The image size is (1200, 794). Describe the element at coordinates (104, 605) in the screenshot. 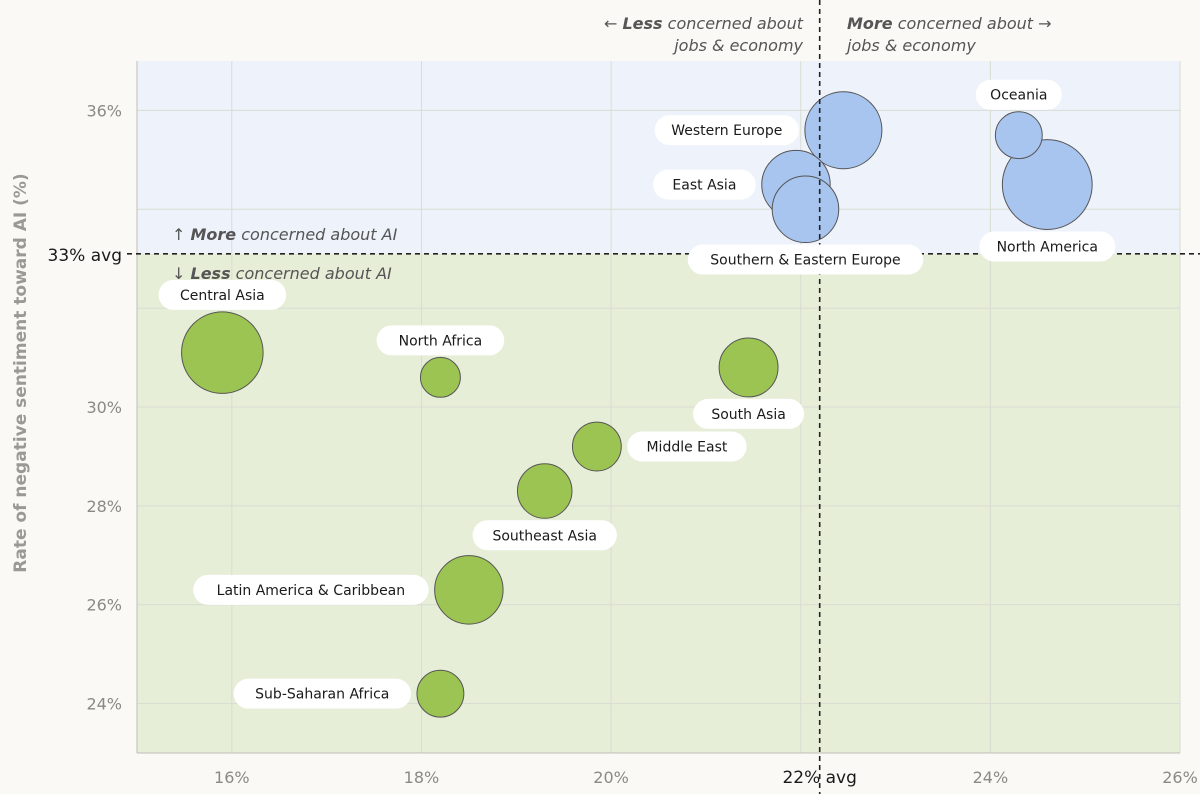

I see `y-tick-label: 26%` at that location.